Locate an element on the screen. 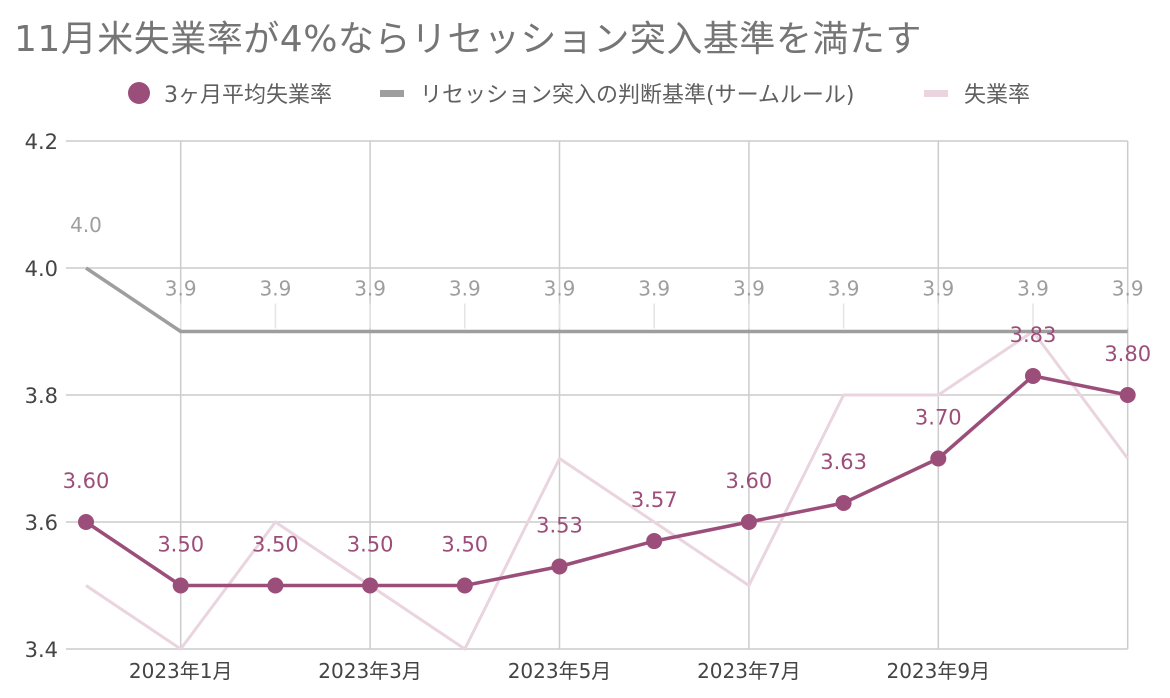  data-label-avg: 3.80 is located at coordinates (1127, 354).